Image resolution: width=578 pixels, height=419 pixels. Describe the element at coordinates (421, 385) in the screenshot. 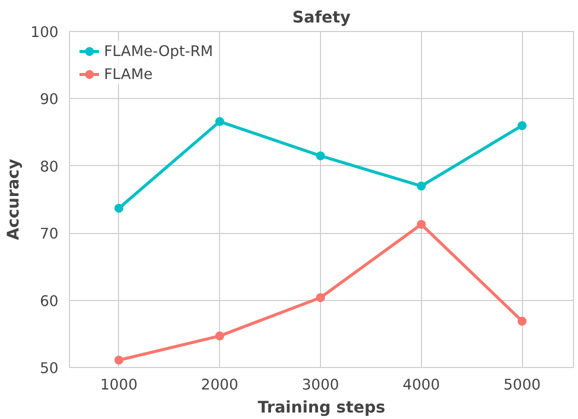

I see `x-tick-label: 4000` at that location.